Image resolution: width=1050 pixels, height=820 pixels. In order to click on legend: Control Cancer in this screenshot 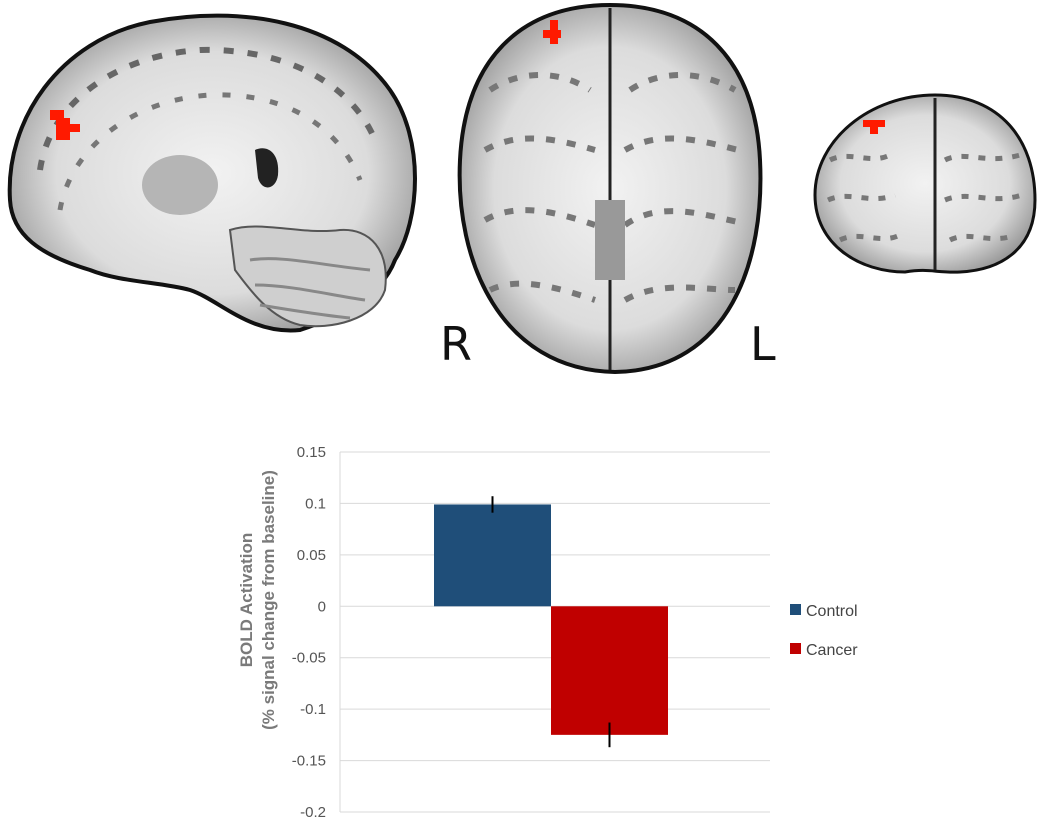, I will do `click(824, 631)`.